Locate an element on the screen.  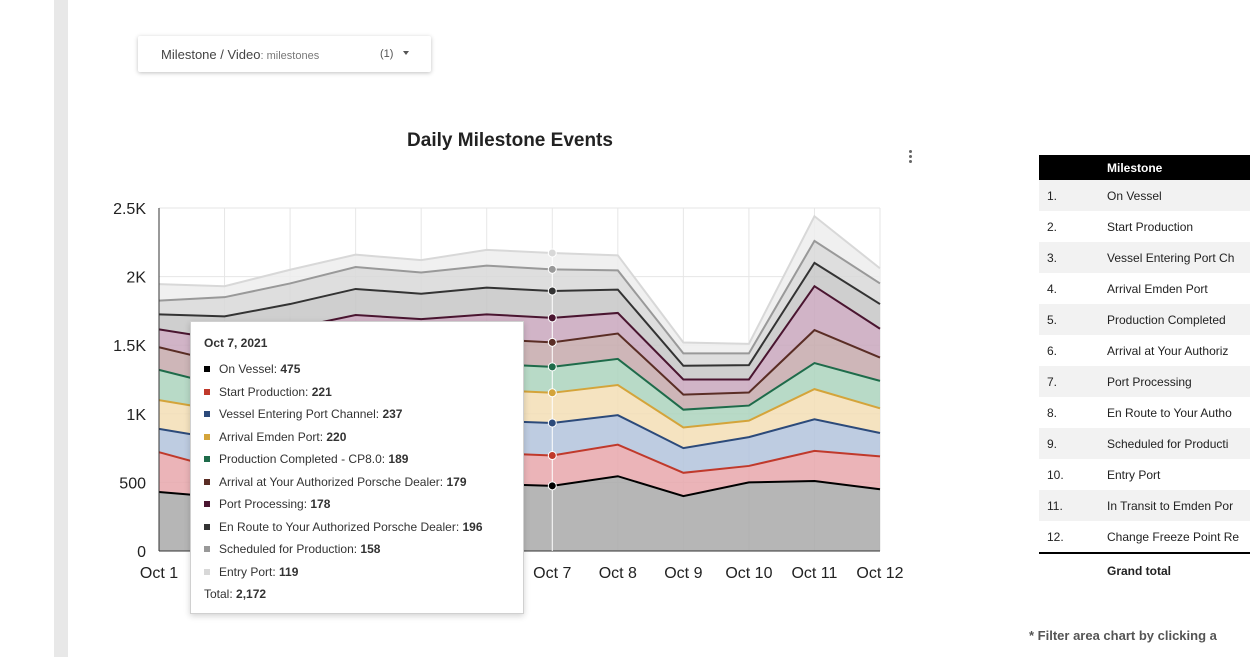
row-number: 12. is located at coordinates (1055, 537).